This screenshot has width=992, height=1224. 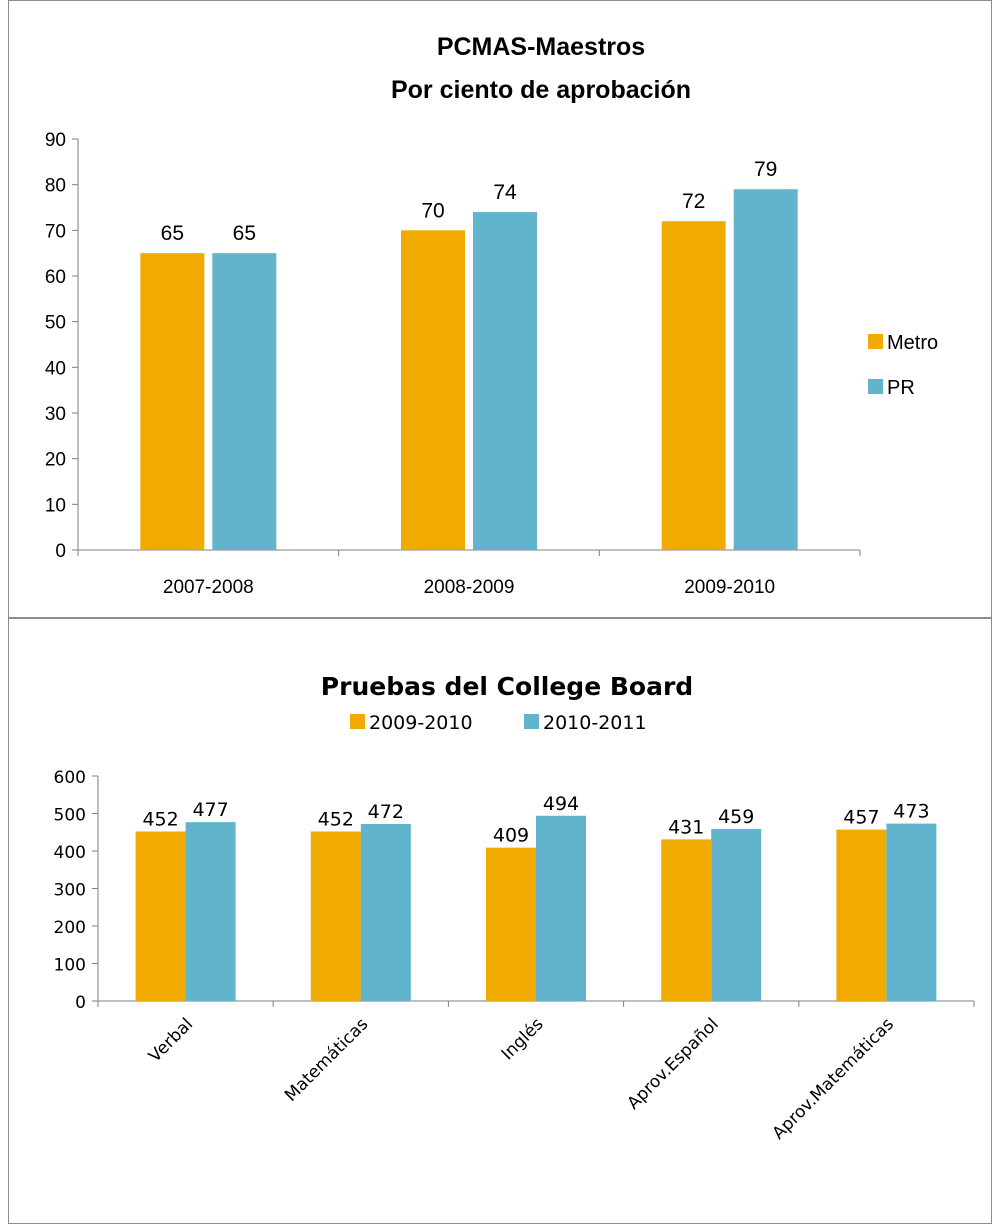 I want to click on y-tick-label: 300, so click(x=70, y=891).